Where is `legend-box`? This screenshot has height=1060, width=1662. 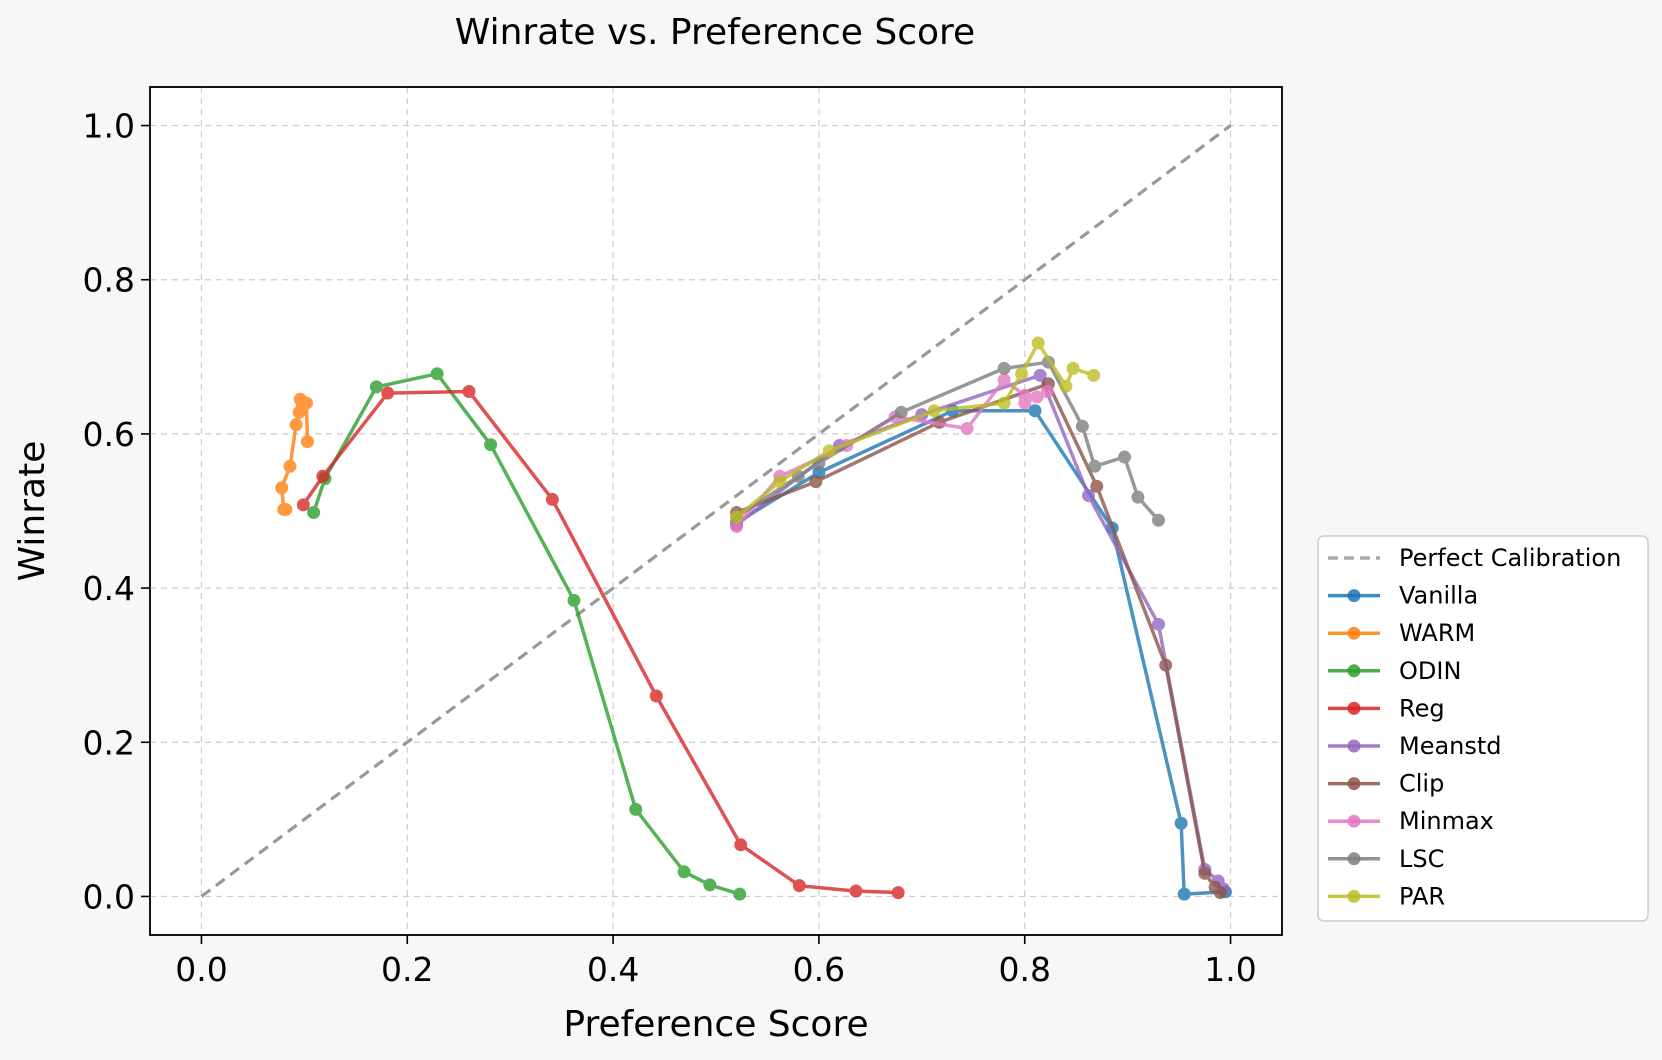
legend-box is located at coordinates (1483, 728).